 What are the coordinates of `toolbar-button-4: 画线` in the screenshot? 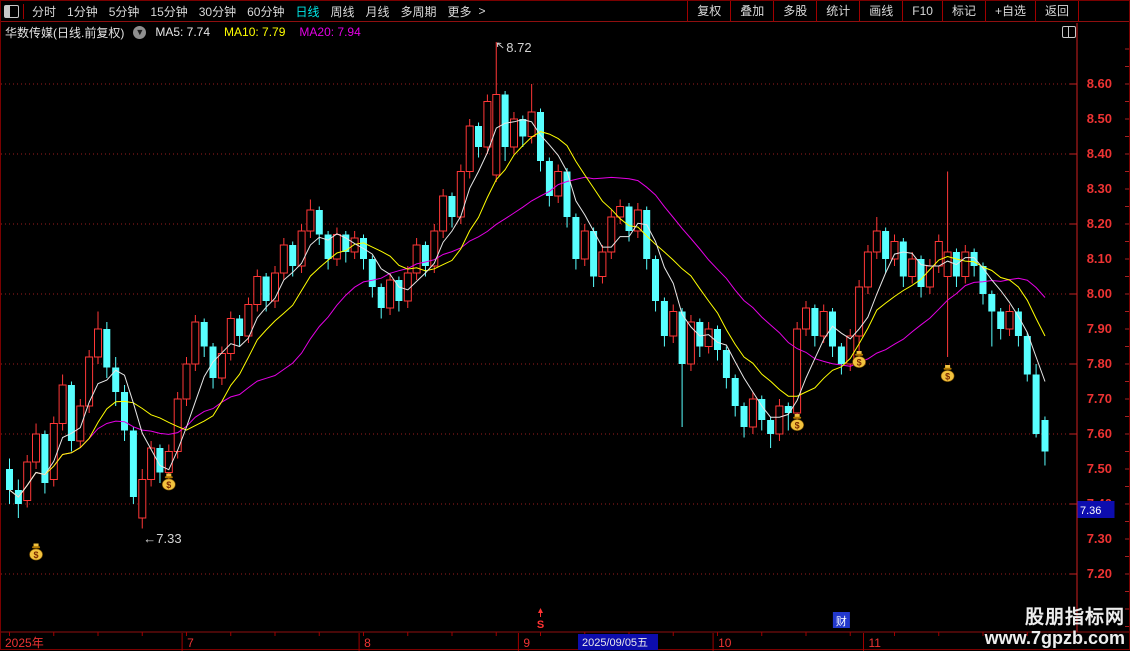 It's located at (880, 11).